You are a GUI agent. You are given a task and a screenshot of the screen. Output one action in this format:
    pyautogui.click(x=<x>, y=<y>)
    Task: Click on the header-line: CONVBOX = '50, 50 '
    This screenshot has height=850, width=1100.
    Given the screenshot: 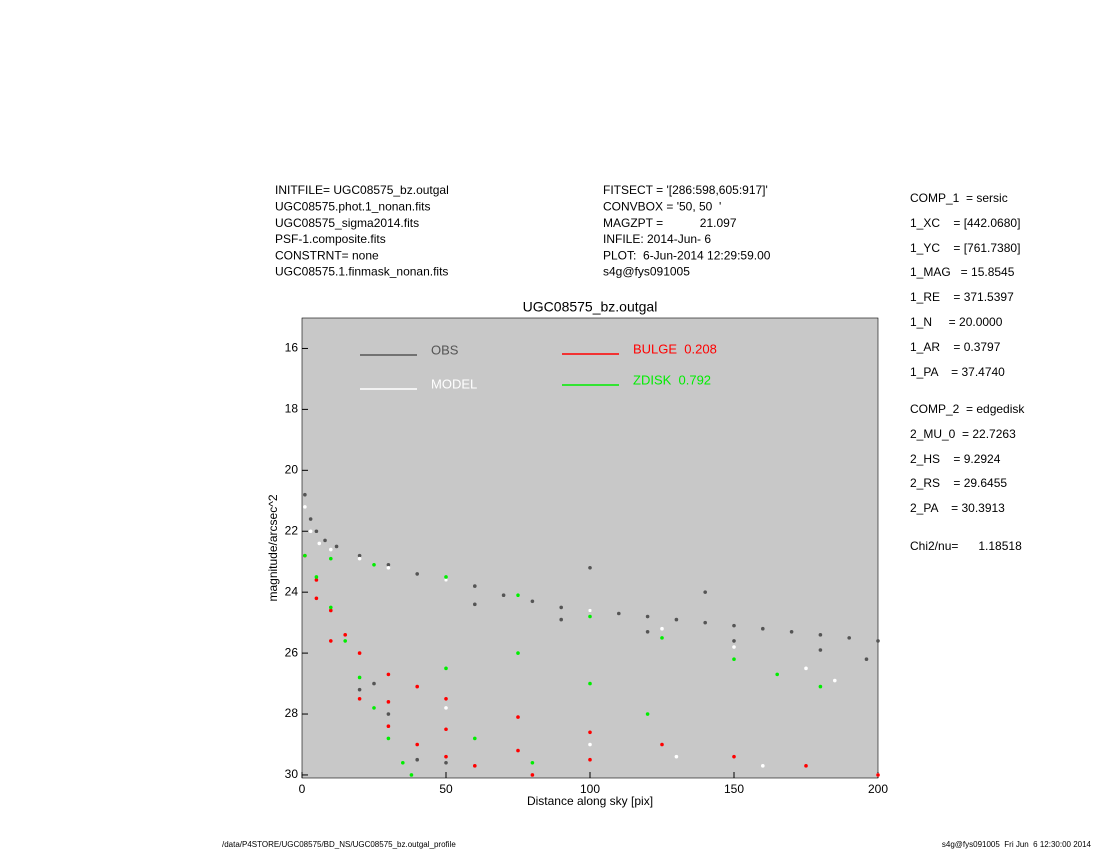 What is the action you would take?
    pyautogui.click(x=662, y=206)
    